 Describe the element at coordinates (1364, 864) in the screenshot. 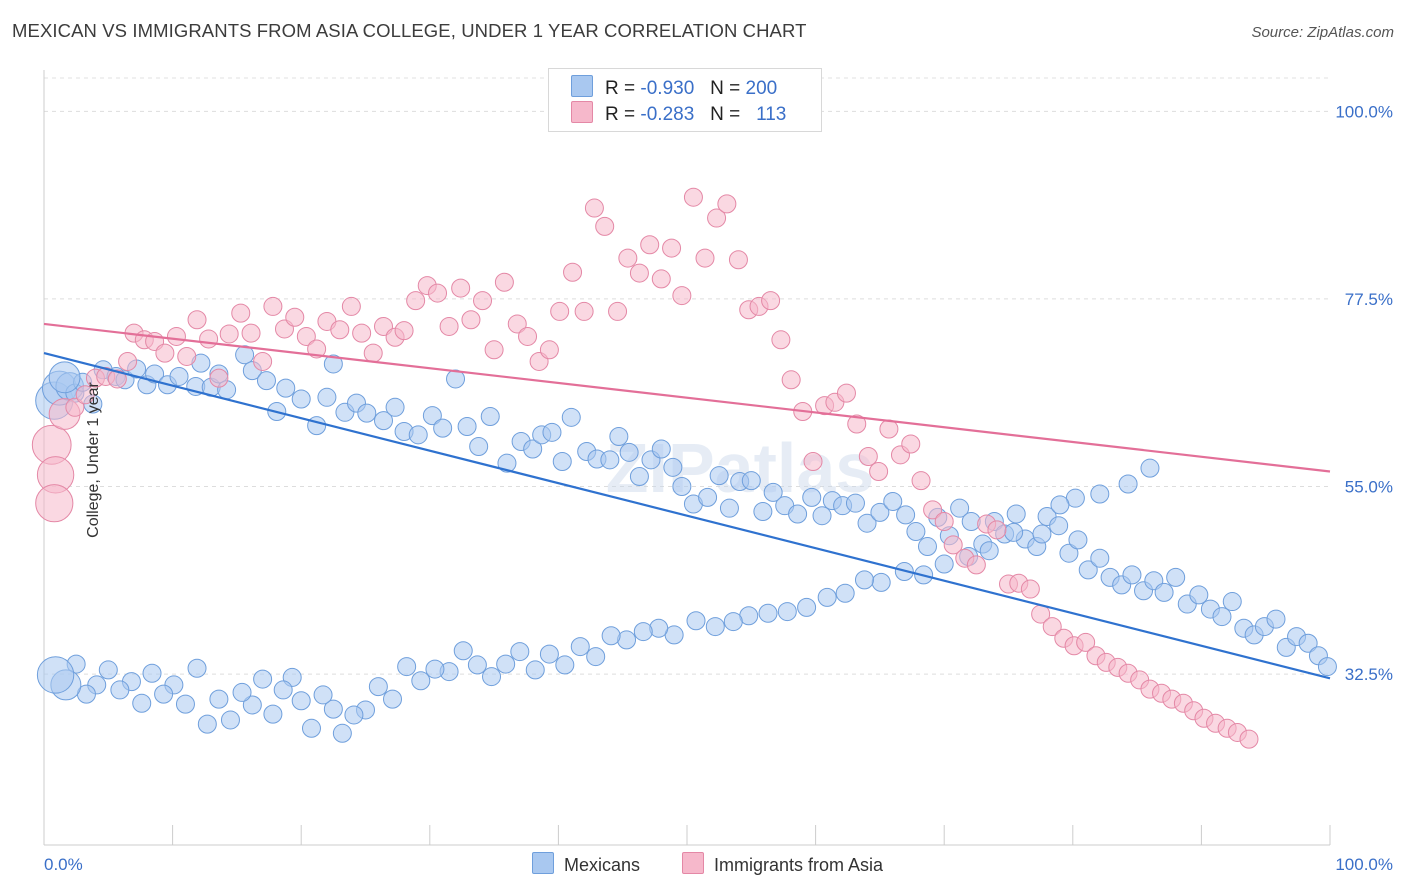

I see `x-tick-label: 100.0%` at that location.